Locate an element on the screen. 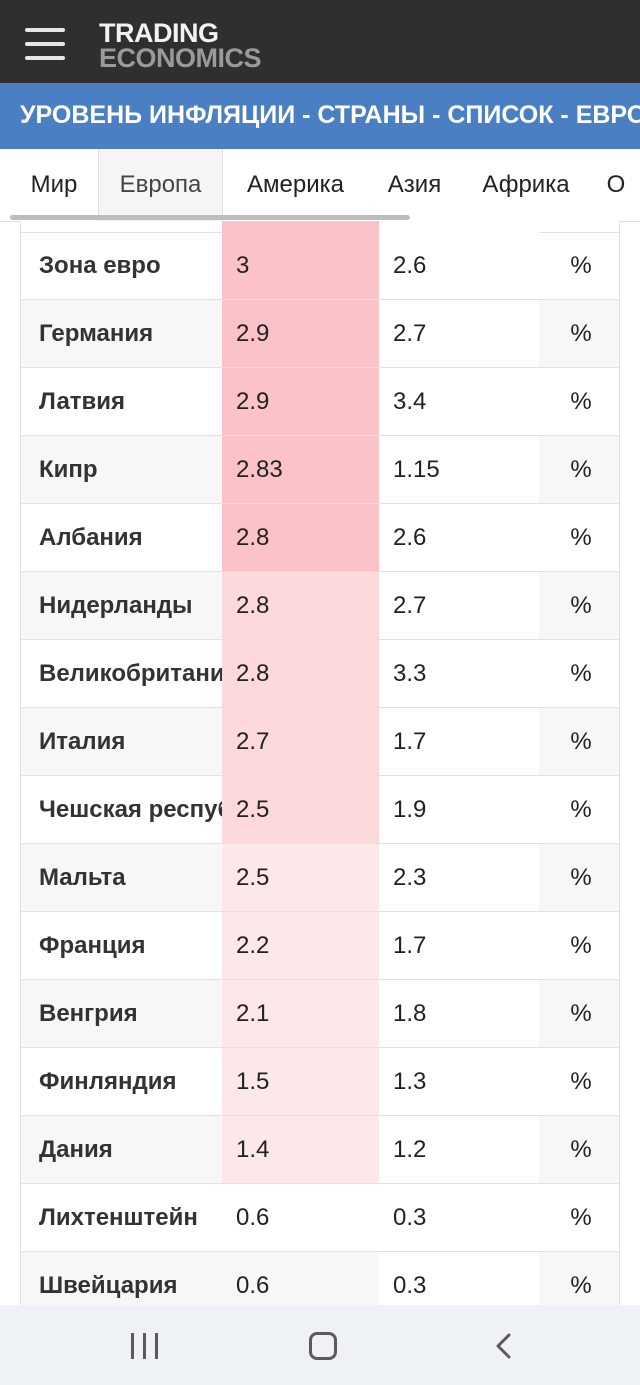  country-cell: Германия is located at coordinates (96, 333).